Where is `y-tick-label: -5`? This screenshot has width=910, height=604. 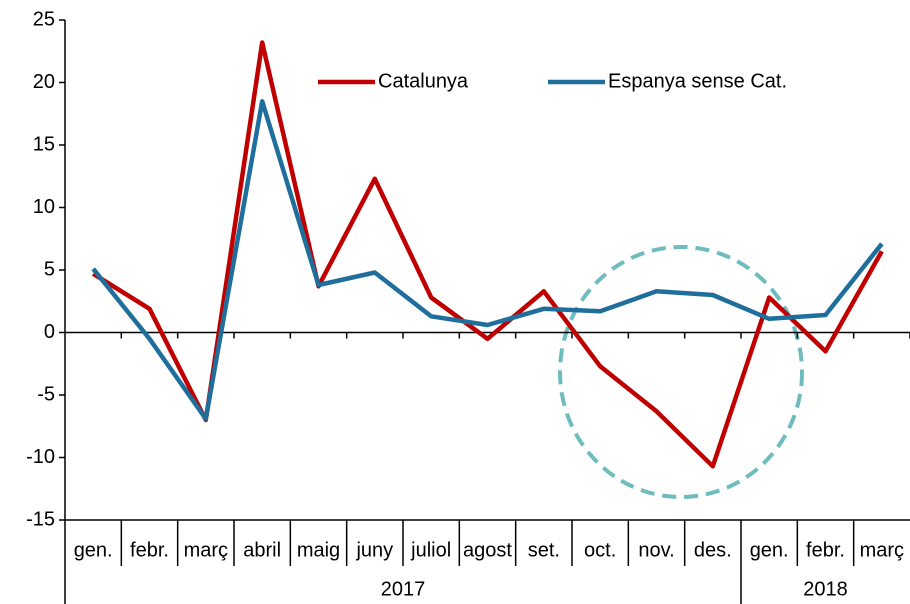 y-tick-label: -5 is located at coordinates (46, 394).